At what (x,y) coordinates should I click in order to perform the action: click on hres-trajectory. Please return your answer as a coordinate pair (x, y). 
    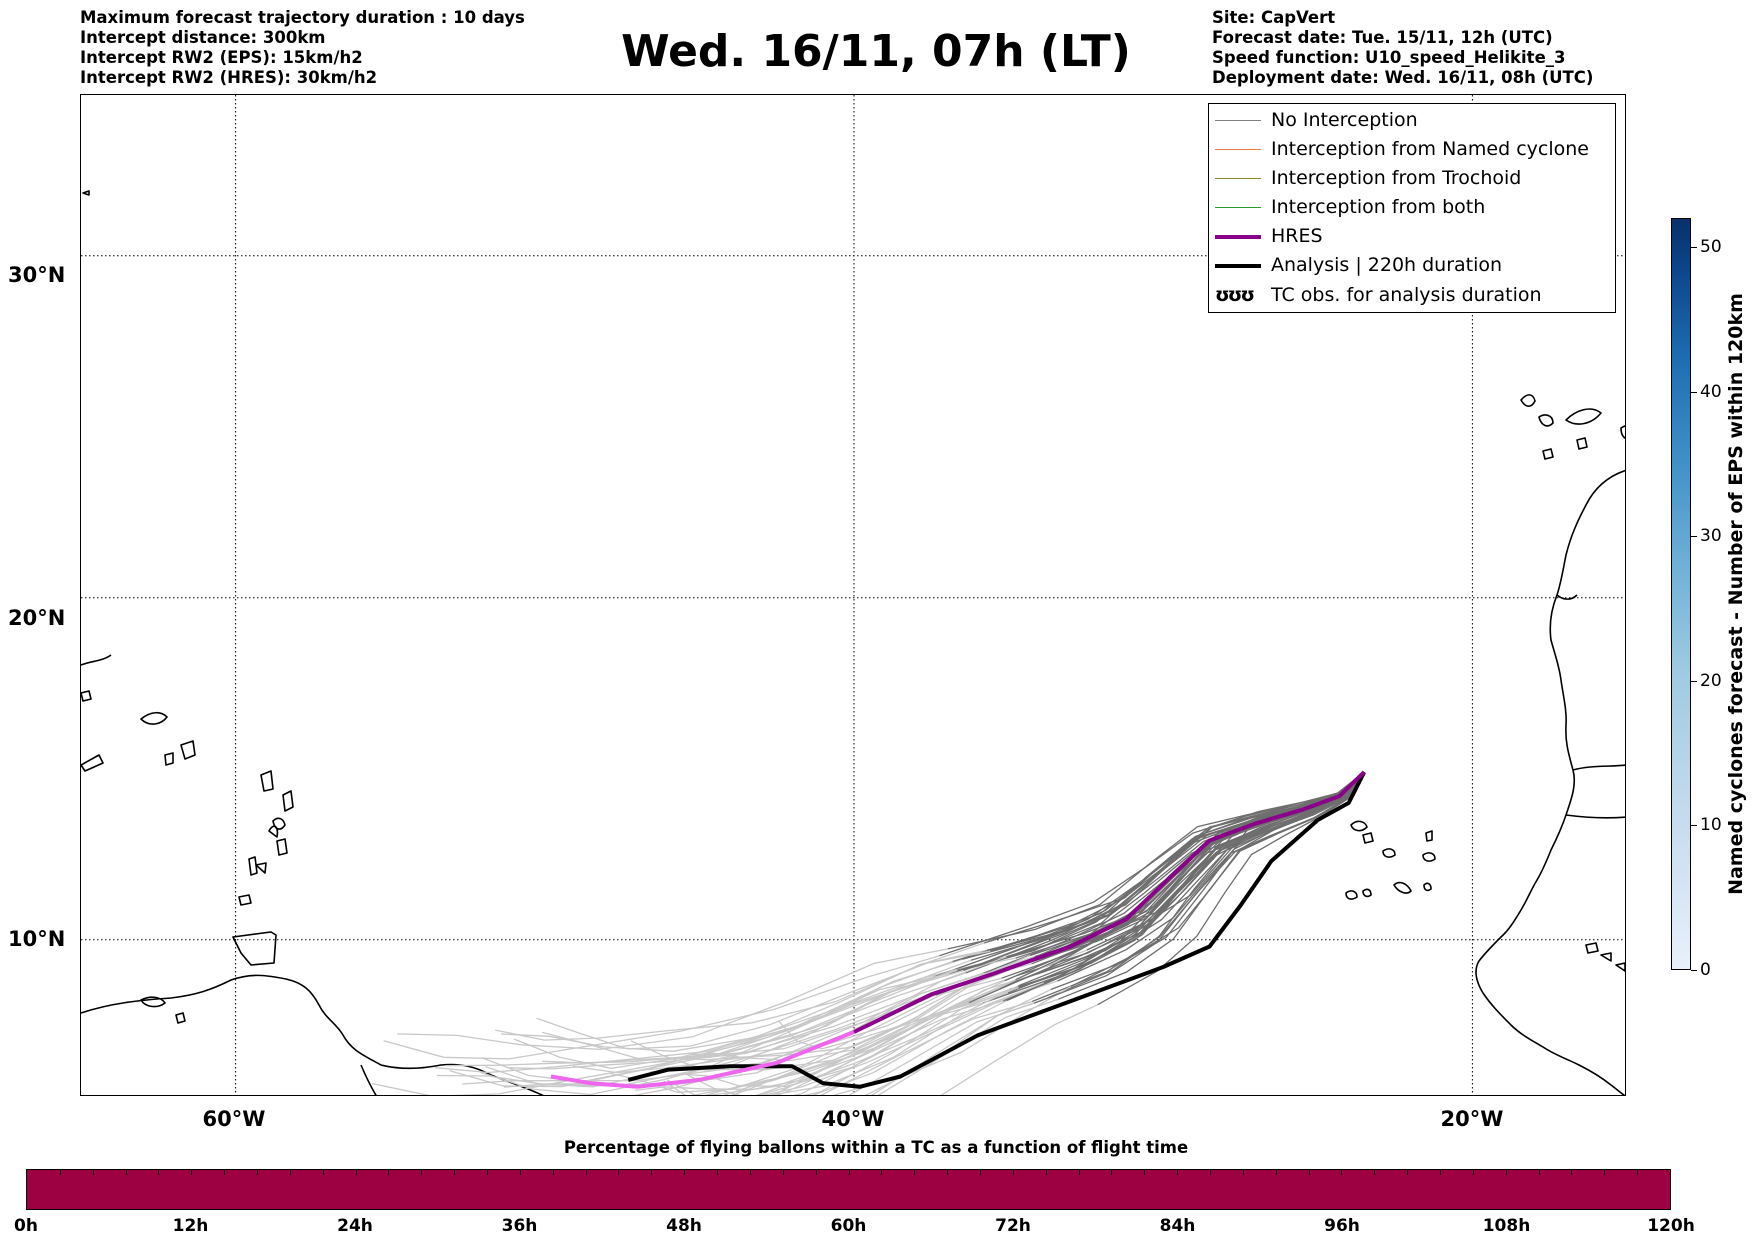
    Looking at the image, I should click on (958, 929).